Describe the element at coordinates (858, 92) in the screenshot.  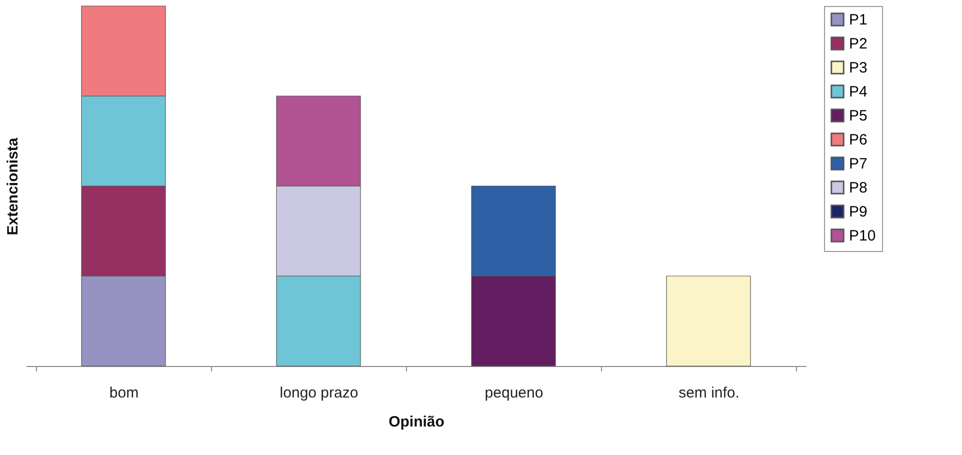
I see `legend-label: P4` at that location.